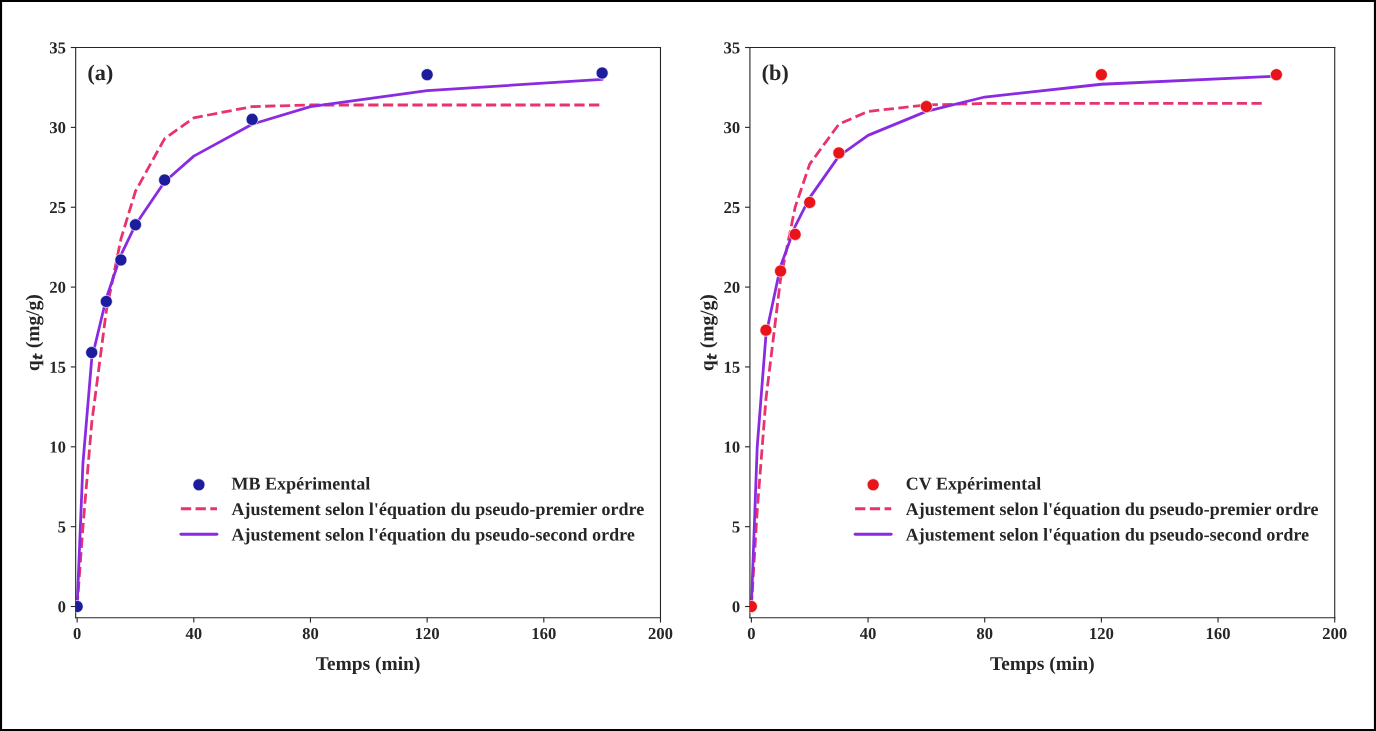 The width and height of the screenshot is (1376, 731). What do you see at coordinates (100, 74) in the screenshot?
I see `annotation: (a)` at bounding box center [100, 74].